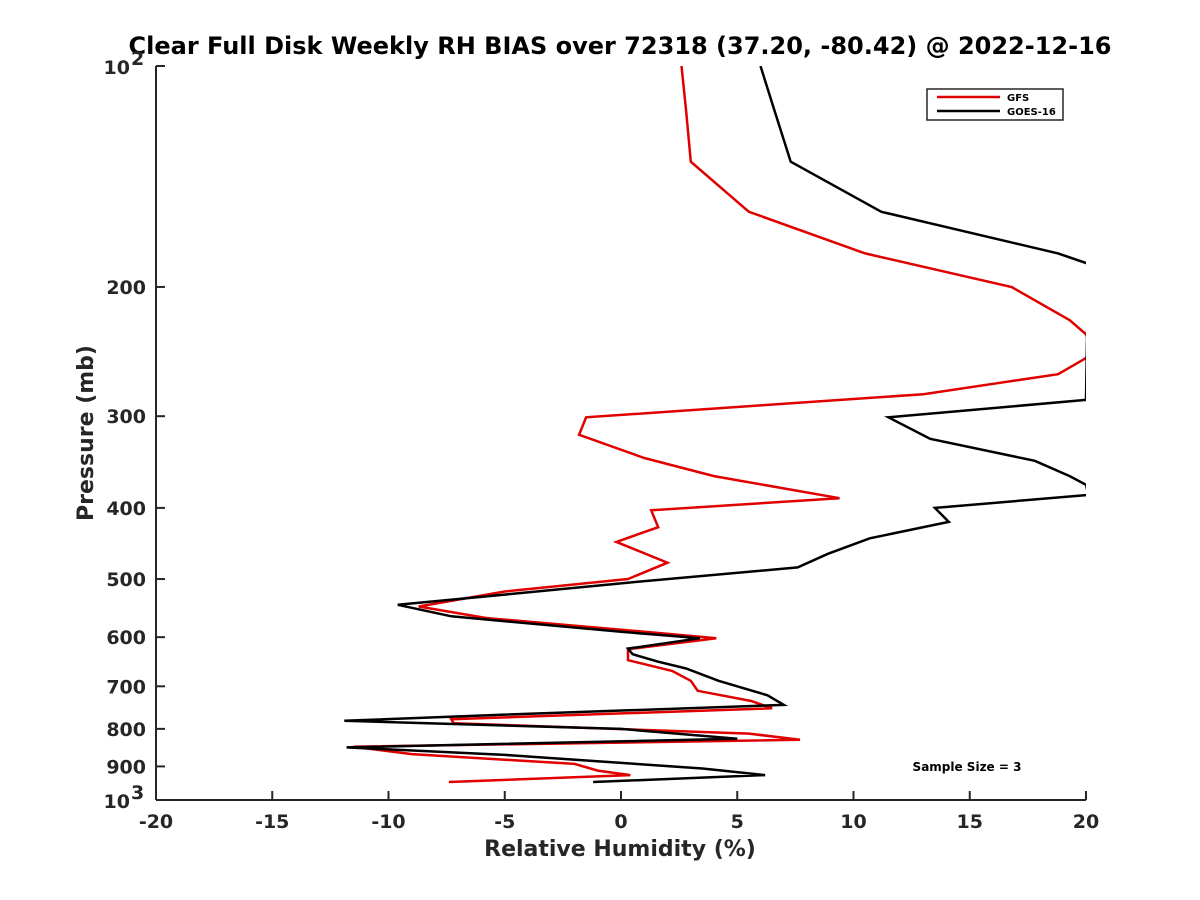  I want to click on x-tick-label: 5, so click(737, 822).